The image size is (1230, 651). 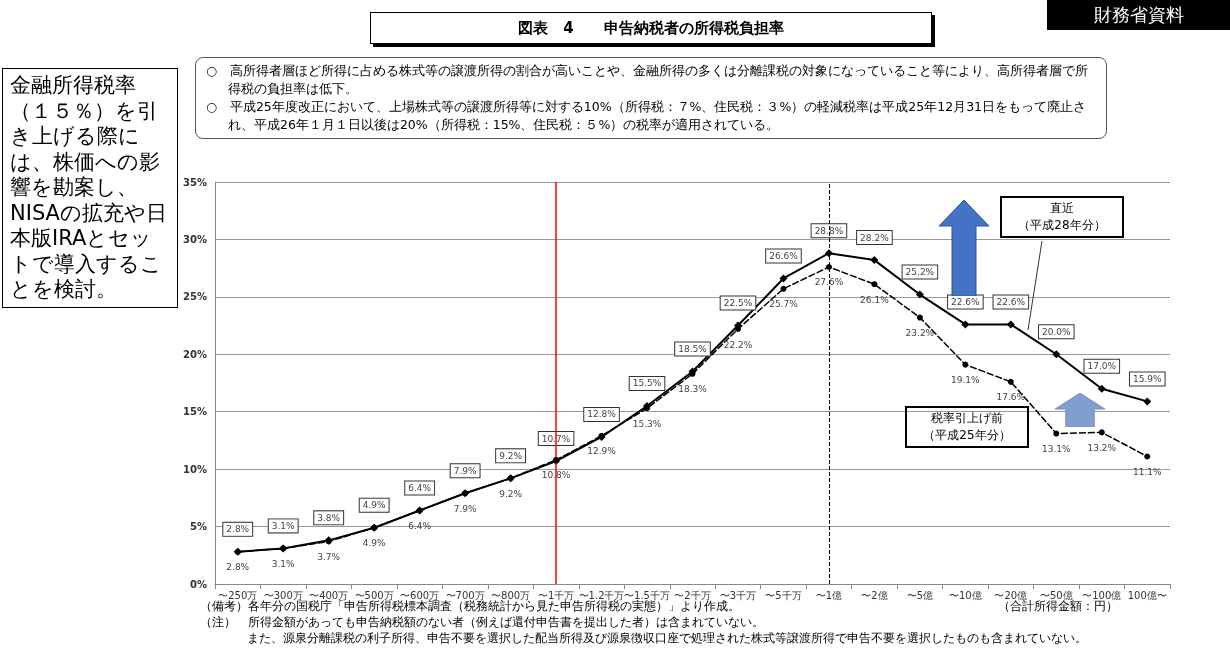 What do you see at coordinates (1056, 595) in the screenshot?
I see `x-tick-label: 〜50億` at bounding box center [1056, 595].